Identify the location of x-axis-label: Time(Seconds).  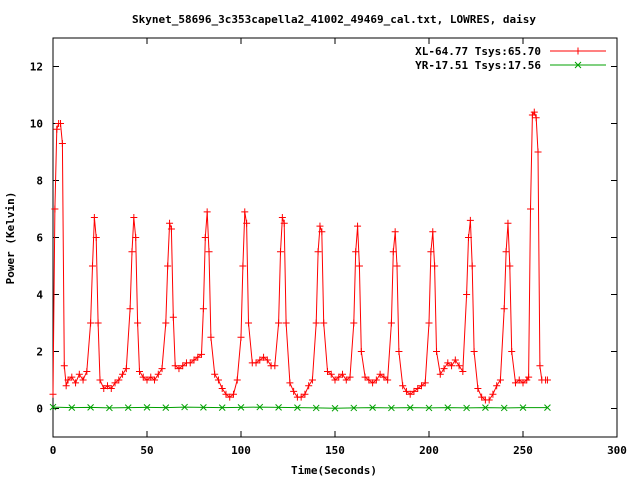
(334, 470).